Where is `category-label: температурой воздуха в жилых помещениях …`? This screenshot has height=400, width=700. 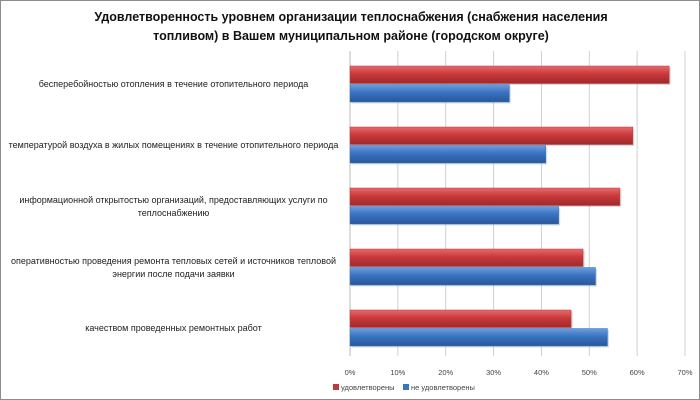
category-label: температурой воздуха в жилых помещениях … is located at coordinates (173, 145).